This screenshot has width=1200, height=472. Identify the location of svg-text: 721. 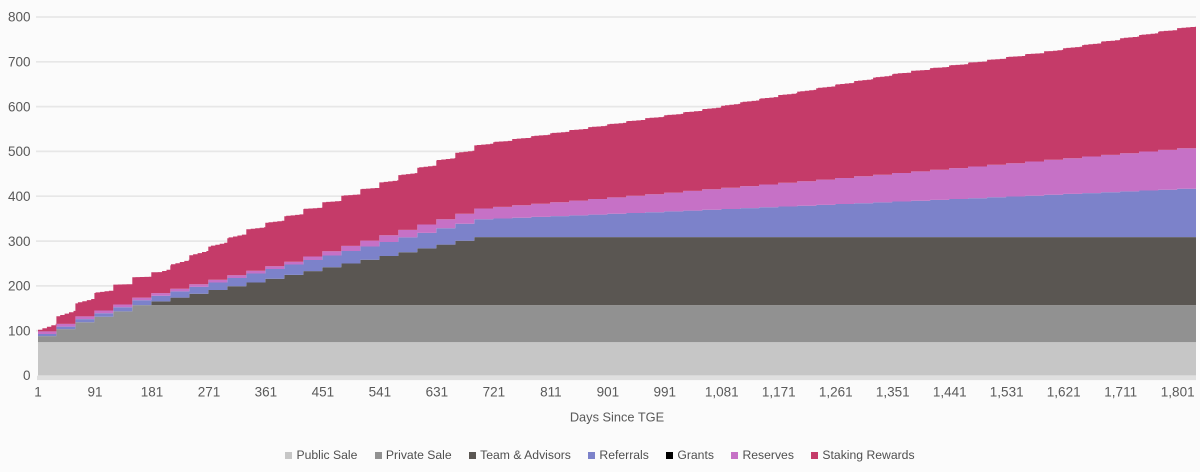
(494, 392).